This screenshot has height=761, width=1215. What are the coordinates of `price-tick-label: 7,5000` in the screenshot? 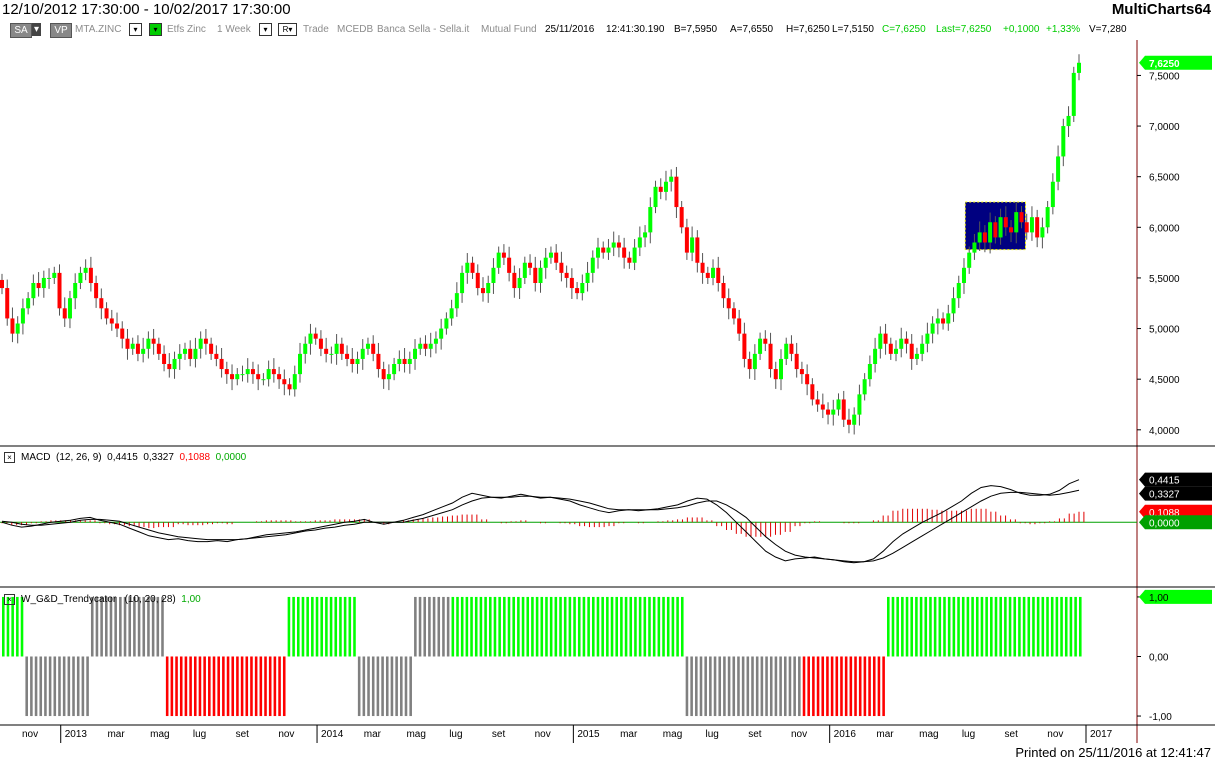 It's located at (1164, 76).